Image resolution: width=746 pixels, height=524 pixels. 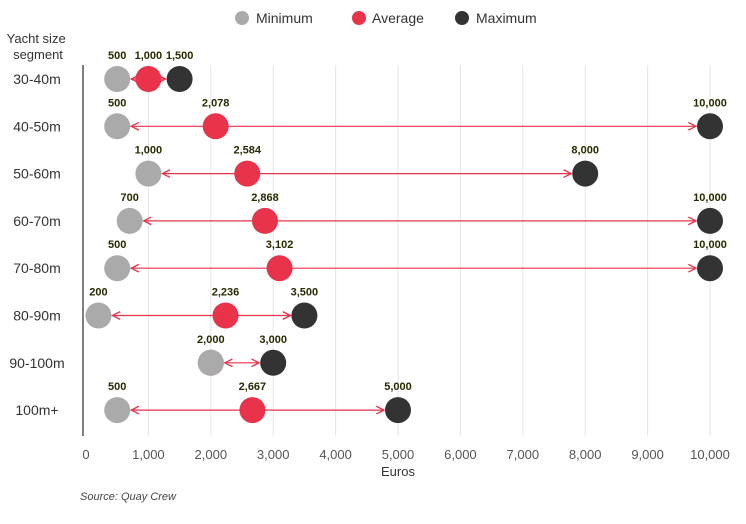 I want to click on legend-label-average: Average, so click(x=398, y=18).